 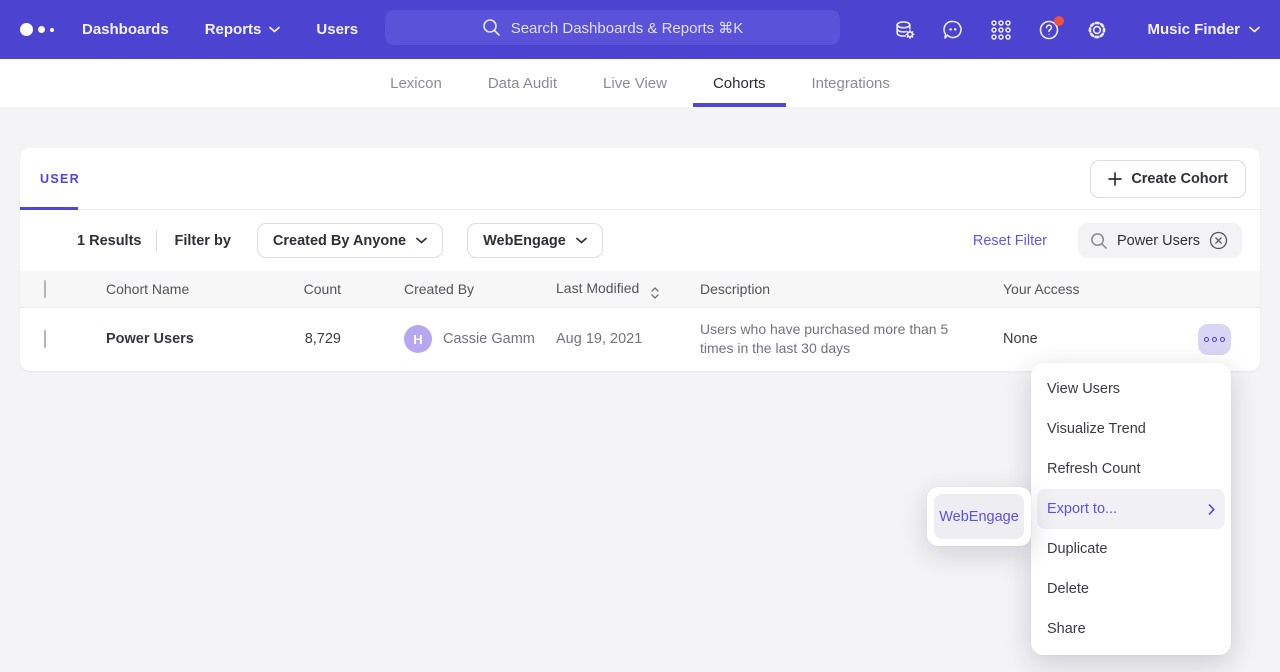 I want to click on nav-item-label: Dashboards, so click(x=125, y=29).